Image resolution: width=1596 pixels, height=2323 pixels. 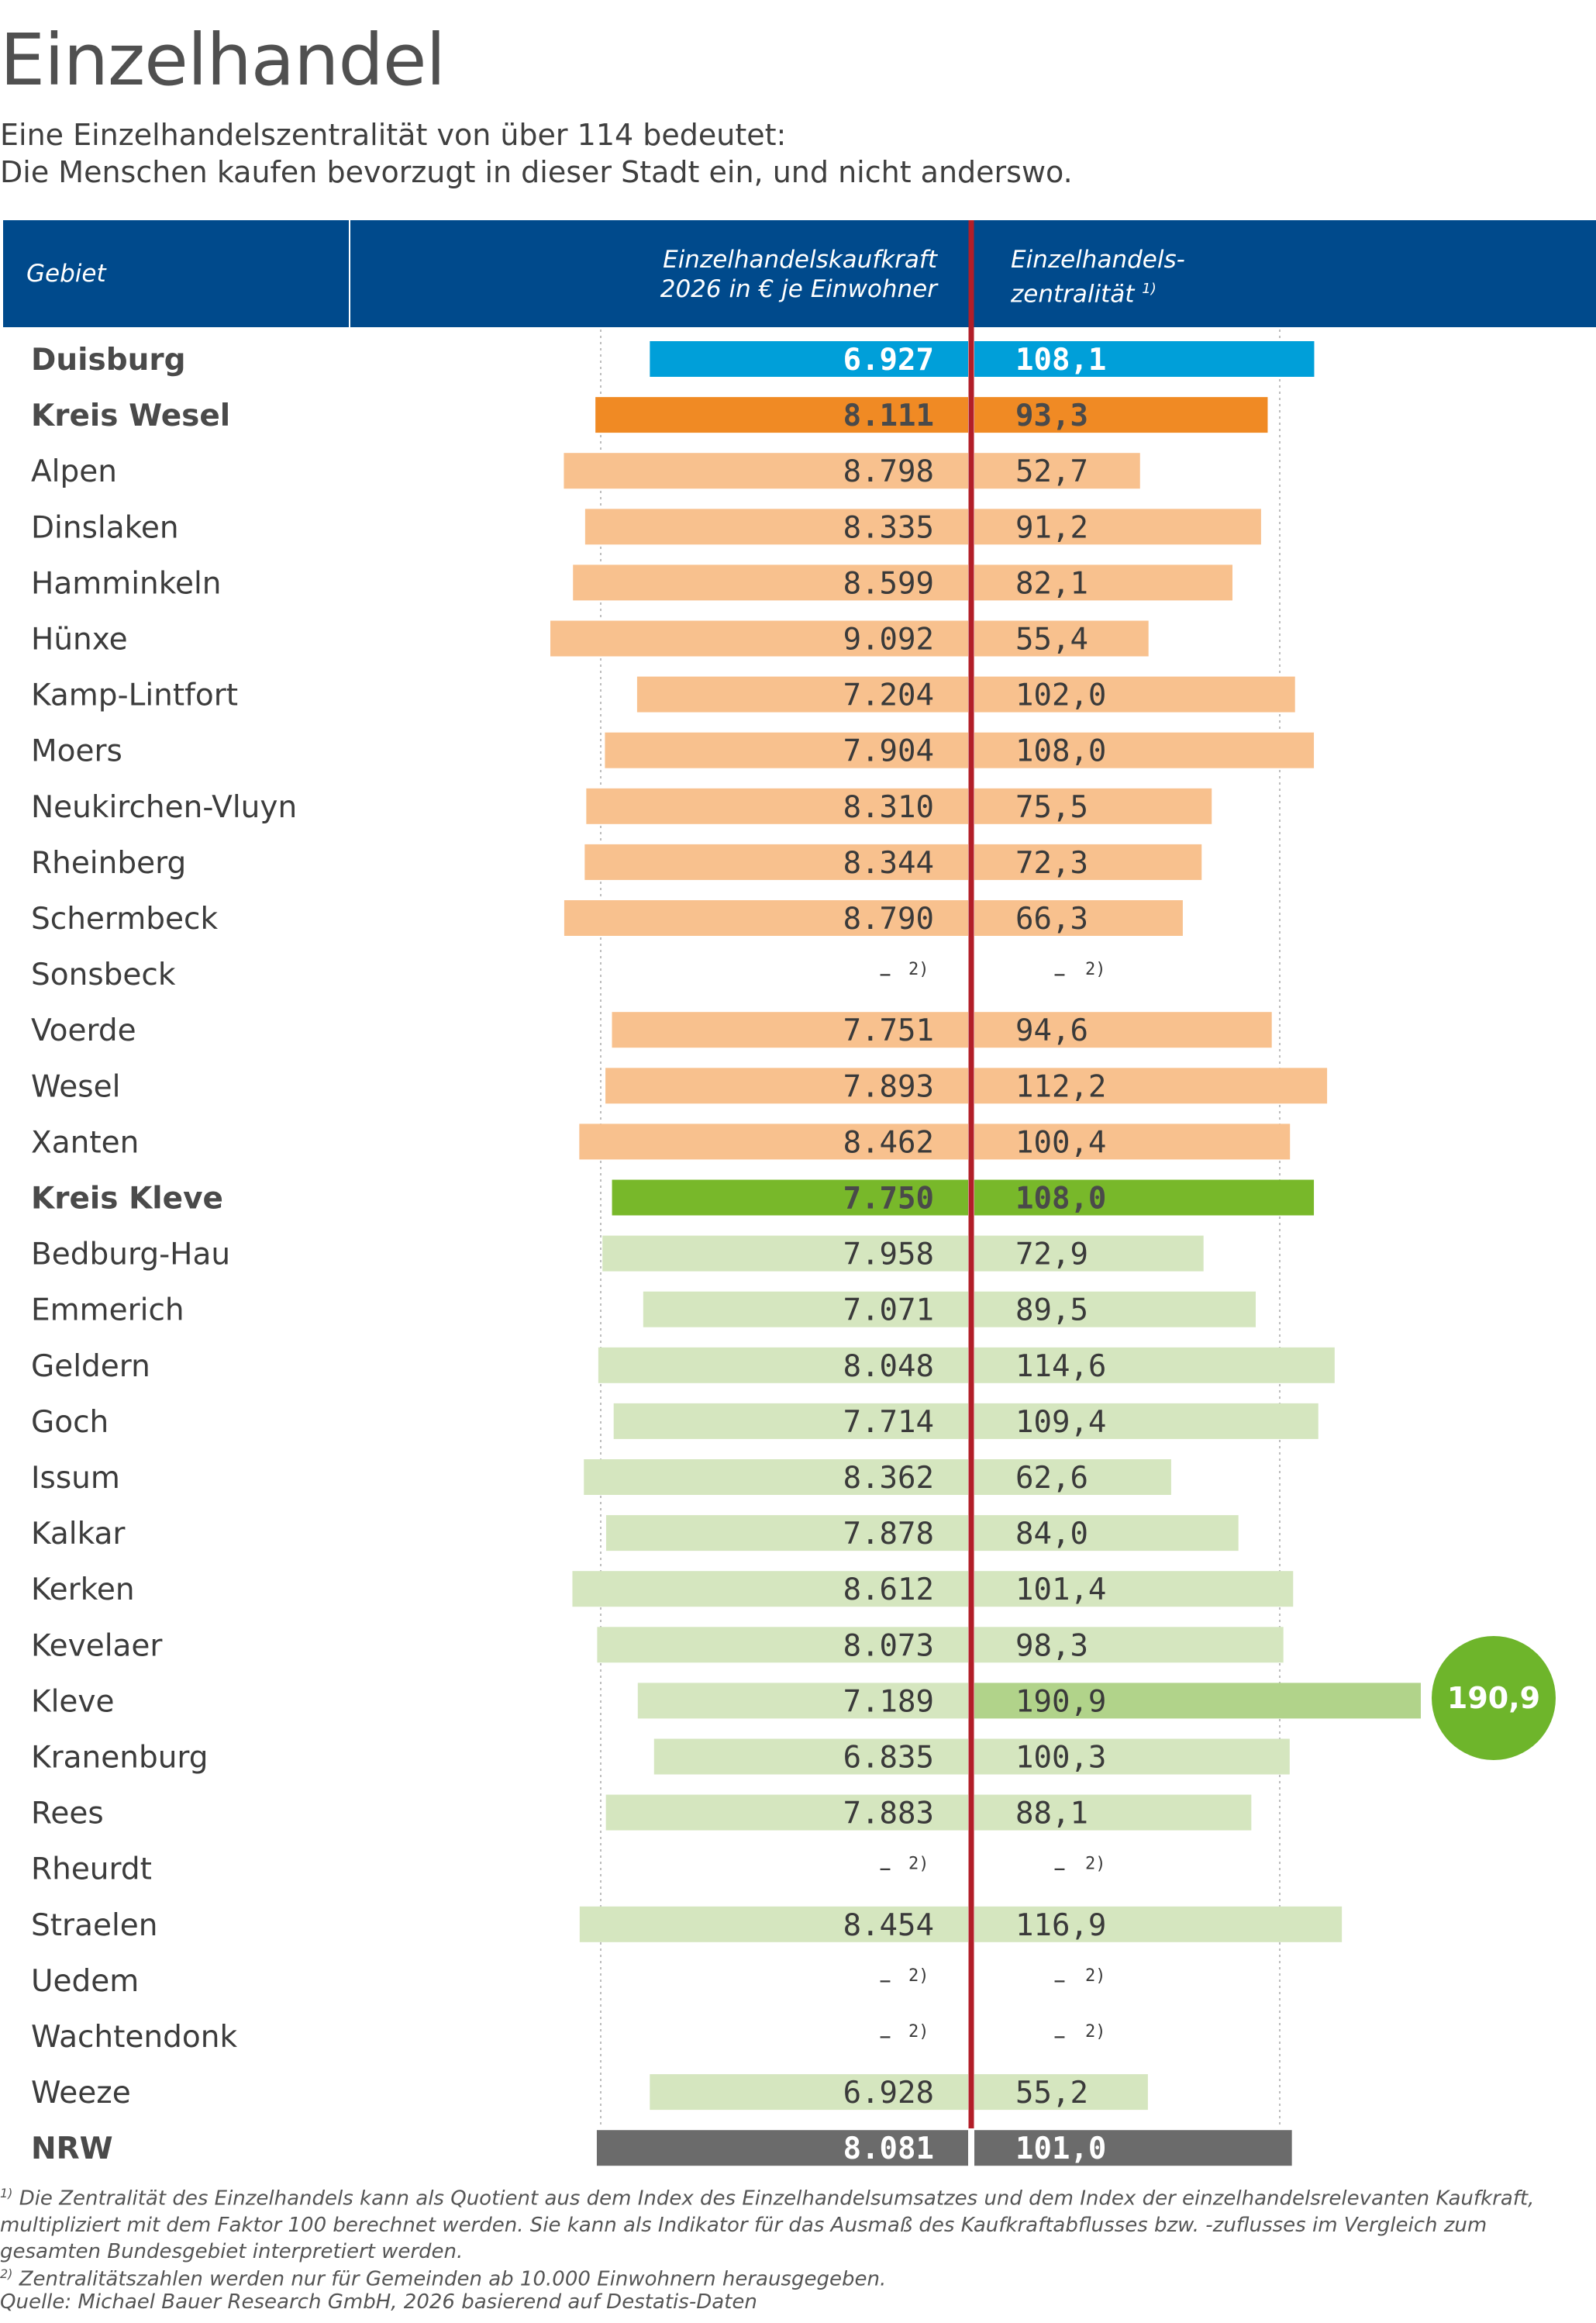 What do you see at coordinates (1106, 1533) in the screenshot?
I see `bar-zentralitaet-kalkar` at bounding box center [1106, 1533].